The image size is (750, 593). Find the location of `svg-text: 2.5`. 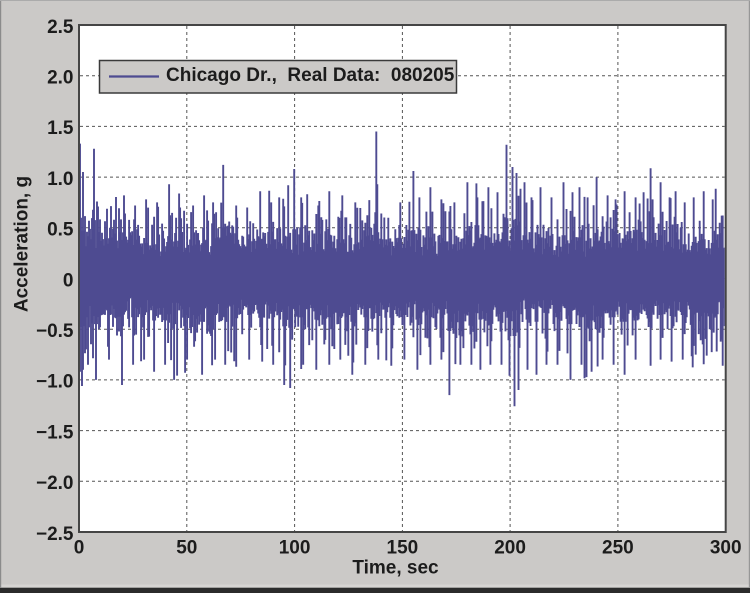

svg-text: 2.5 is located at coordinates (60, 27).